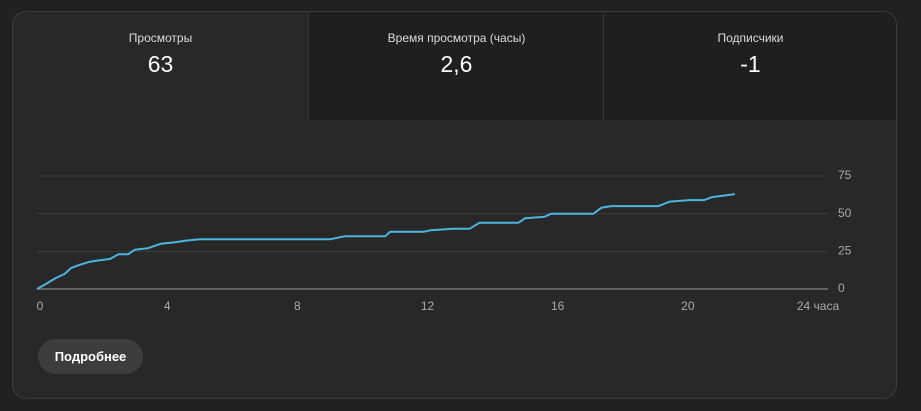 This screenshot has height=411, width=921. What do you see at coordinates (456, 38) in the screenshot?
I see `tab-label: Время просмотра (часы)` at bounding box center [456, 38].